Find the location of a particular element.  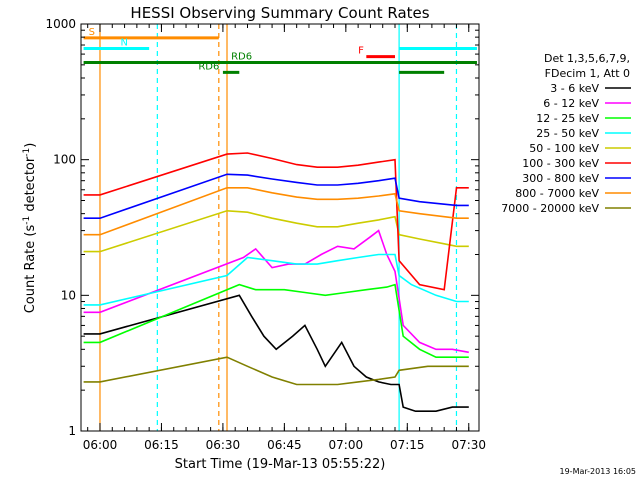

legend-entry-label: 3 - 6 keV is located at coordinates (574, 88).